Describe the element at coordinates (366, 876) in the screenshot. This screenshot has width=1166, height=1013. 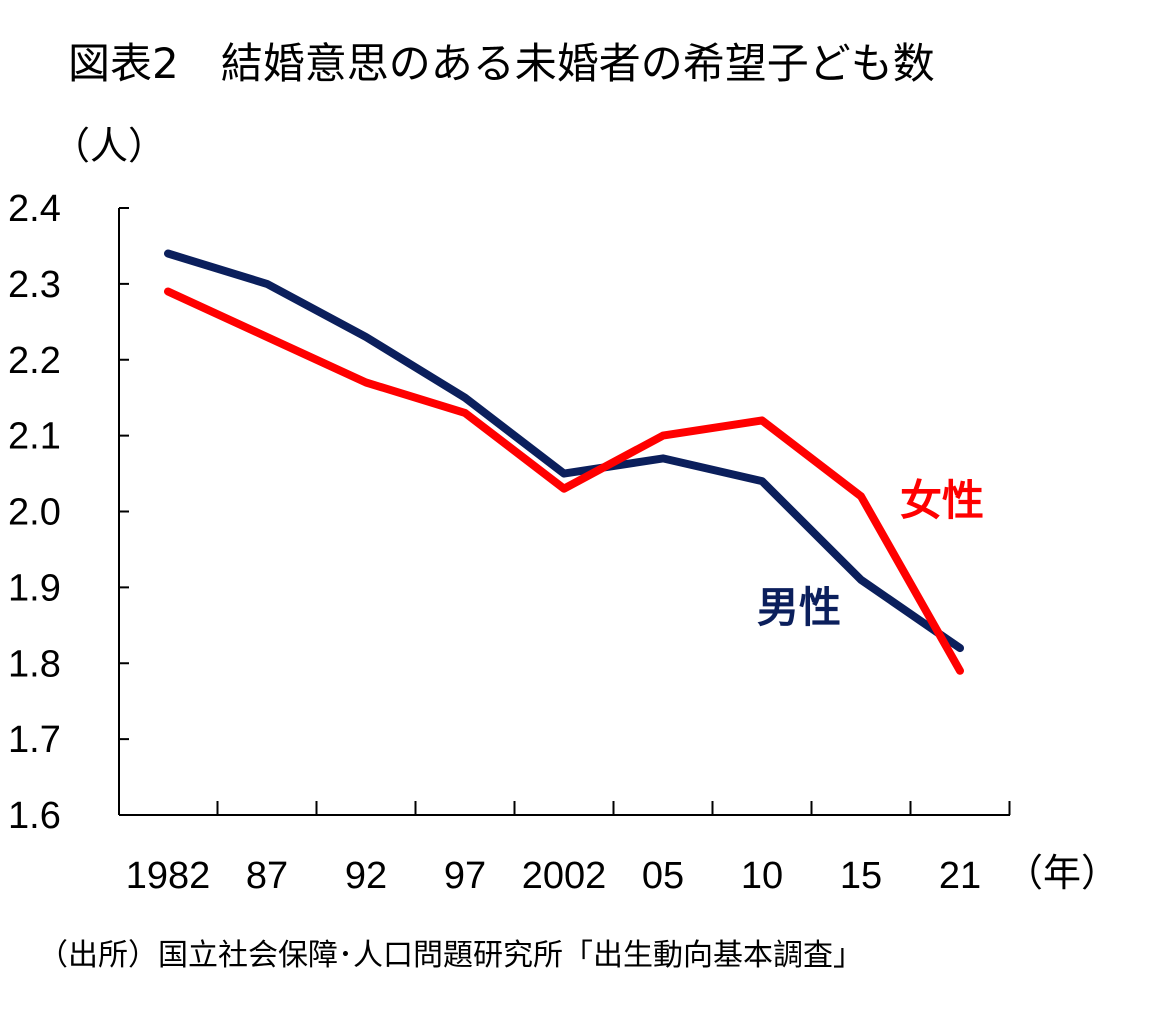
I see `x-tick-label: 92` at that location.